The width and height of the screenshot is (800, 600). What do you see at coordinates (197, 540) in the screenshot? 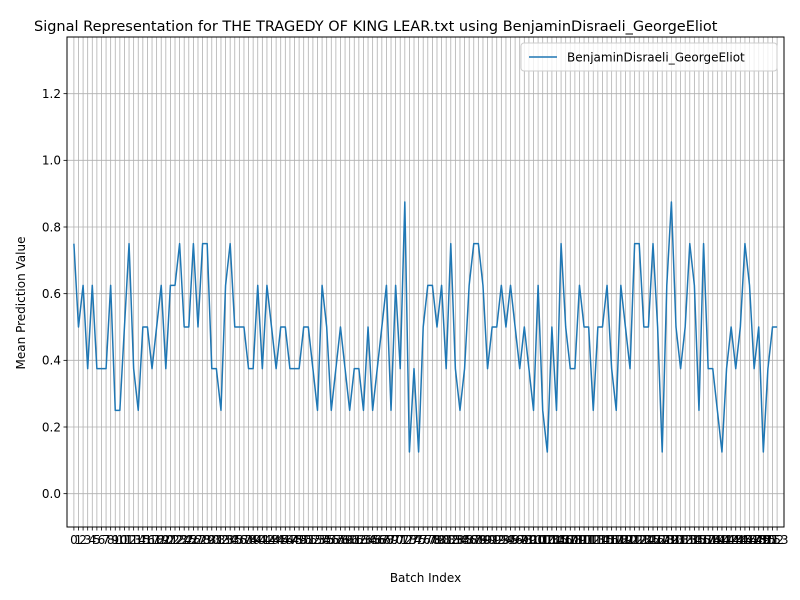
I see `x-tick-label: 27` at bounding box center [197, 540].